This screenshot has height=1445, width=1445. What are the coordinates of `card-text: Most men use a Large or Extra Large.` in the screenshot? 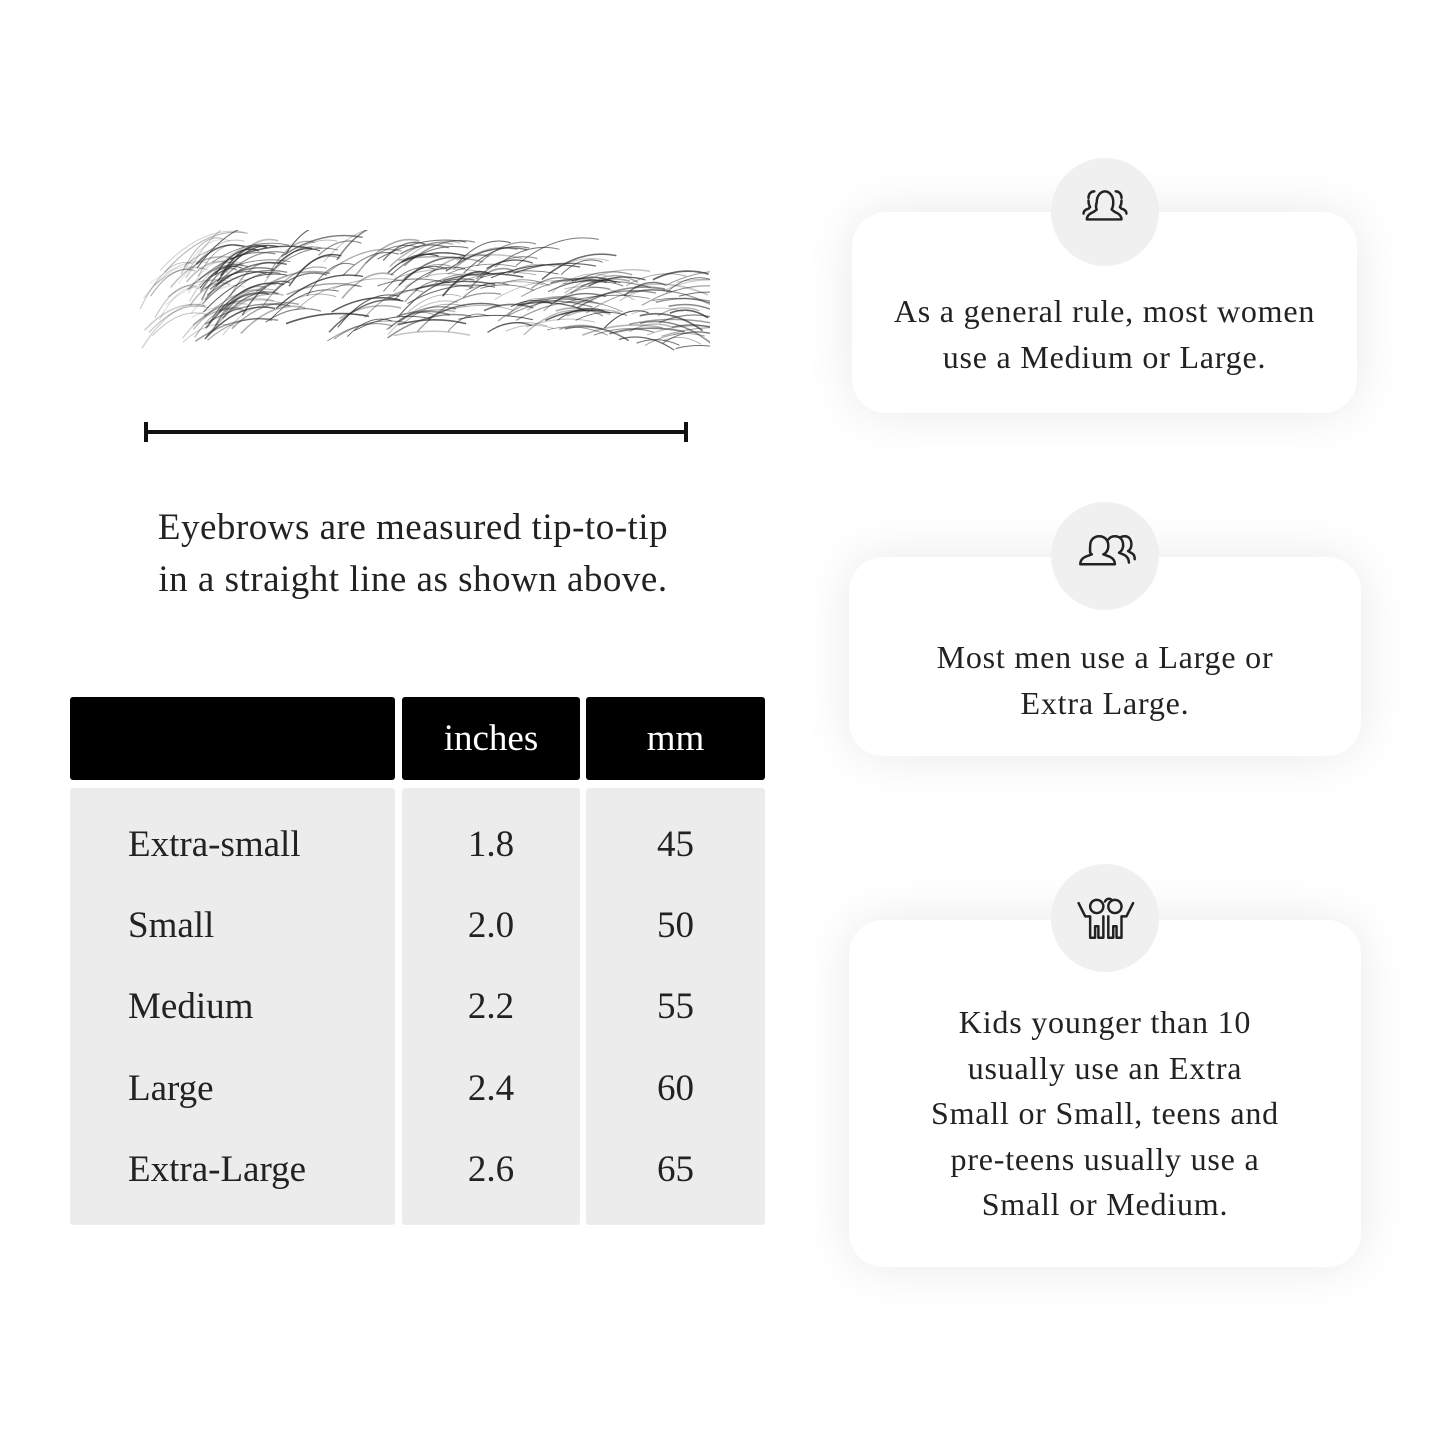 It's located at (1105, 680).